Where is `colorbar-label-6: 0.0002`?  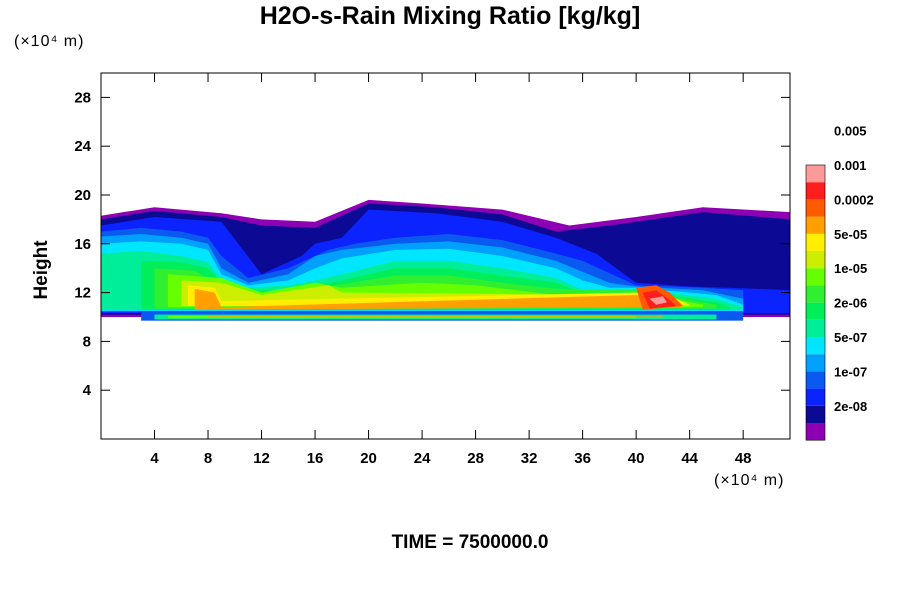
colorbar-label-6: 0.0002 is located at coordinates (854, 199).